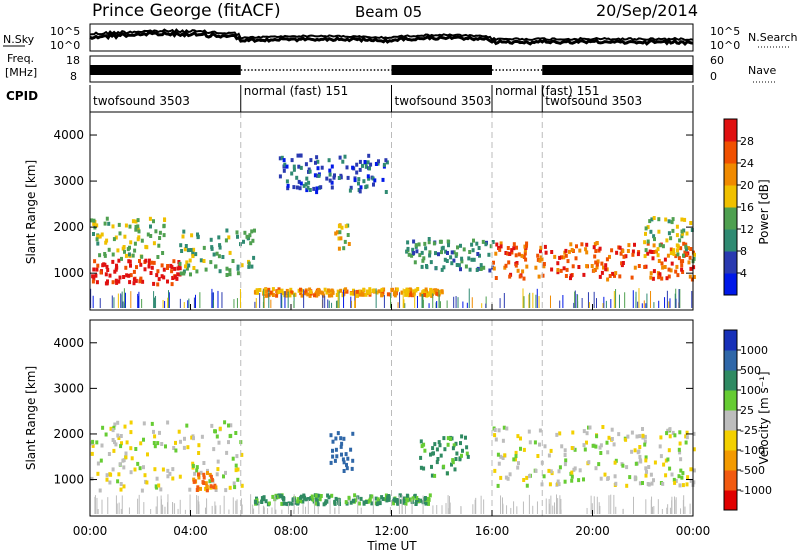 This screenshot has height=554, width=800. I want to click on colorbar-tick-label: 4, so click(743, 273).